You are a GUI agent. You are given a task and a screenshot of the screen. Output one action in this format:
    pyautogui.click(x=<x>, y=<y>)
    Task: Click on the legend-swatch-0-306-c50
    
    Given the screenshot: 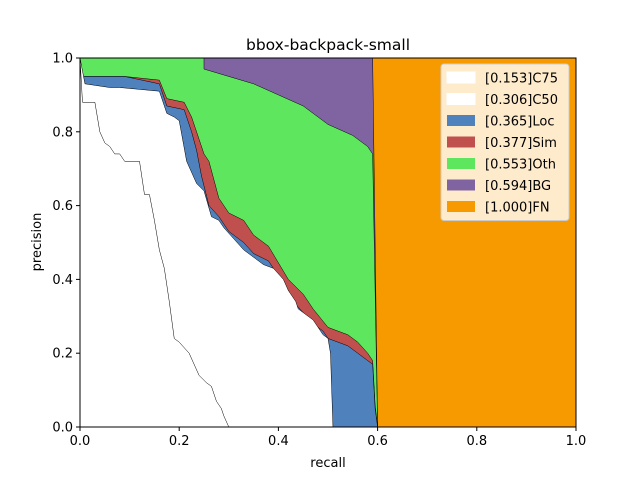 What is the action you would take?
    pyautogui.click(x=461, y=99)
    